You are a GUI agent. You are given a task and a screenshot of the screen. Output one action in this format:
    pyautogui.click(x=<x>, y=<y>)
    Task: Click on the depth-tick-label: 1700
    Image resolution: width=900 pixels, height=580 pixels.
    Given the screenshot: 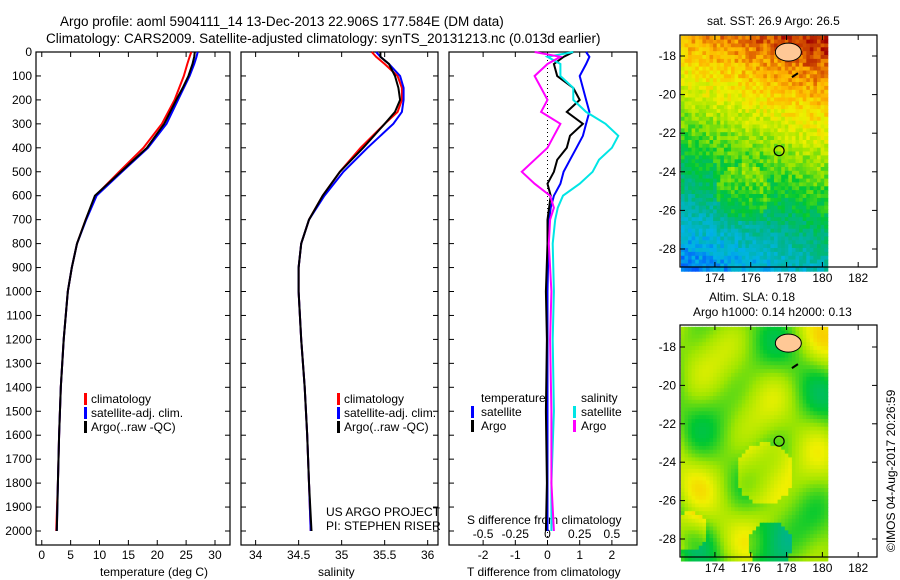 What is the action you would take?
    pyautogui.click(x=18, y=459)
    